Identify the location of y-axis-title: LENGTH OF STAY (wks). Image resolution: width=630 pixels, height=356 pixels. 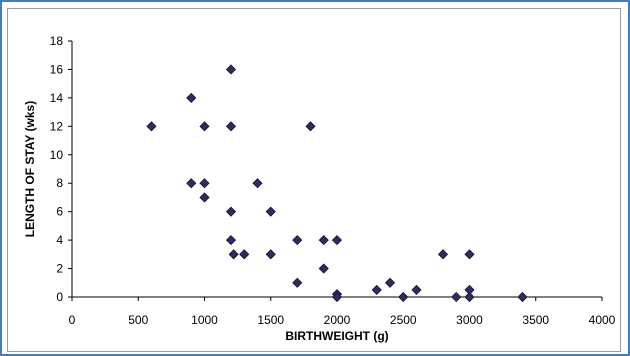
(30, 169).